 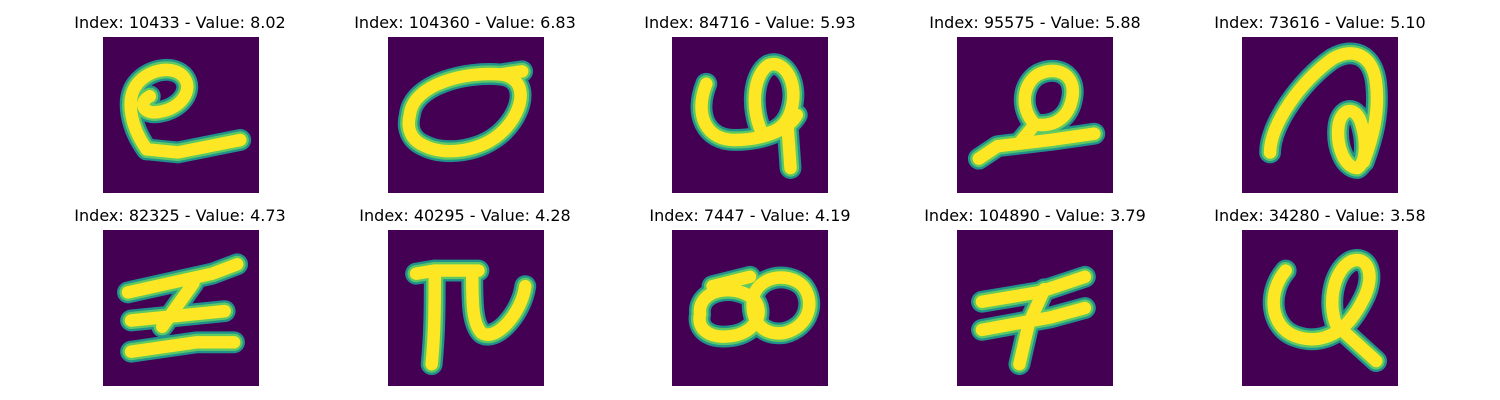 I want to click on panel-title: Index: 34280 - Value: 3.58, so click(x=1320, y=215).